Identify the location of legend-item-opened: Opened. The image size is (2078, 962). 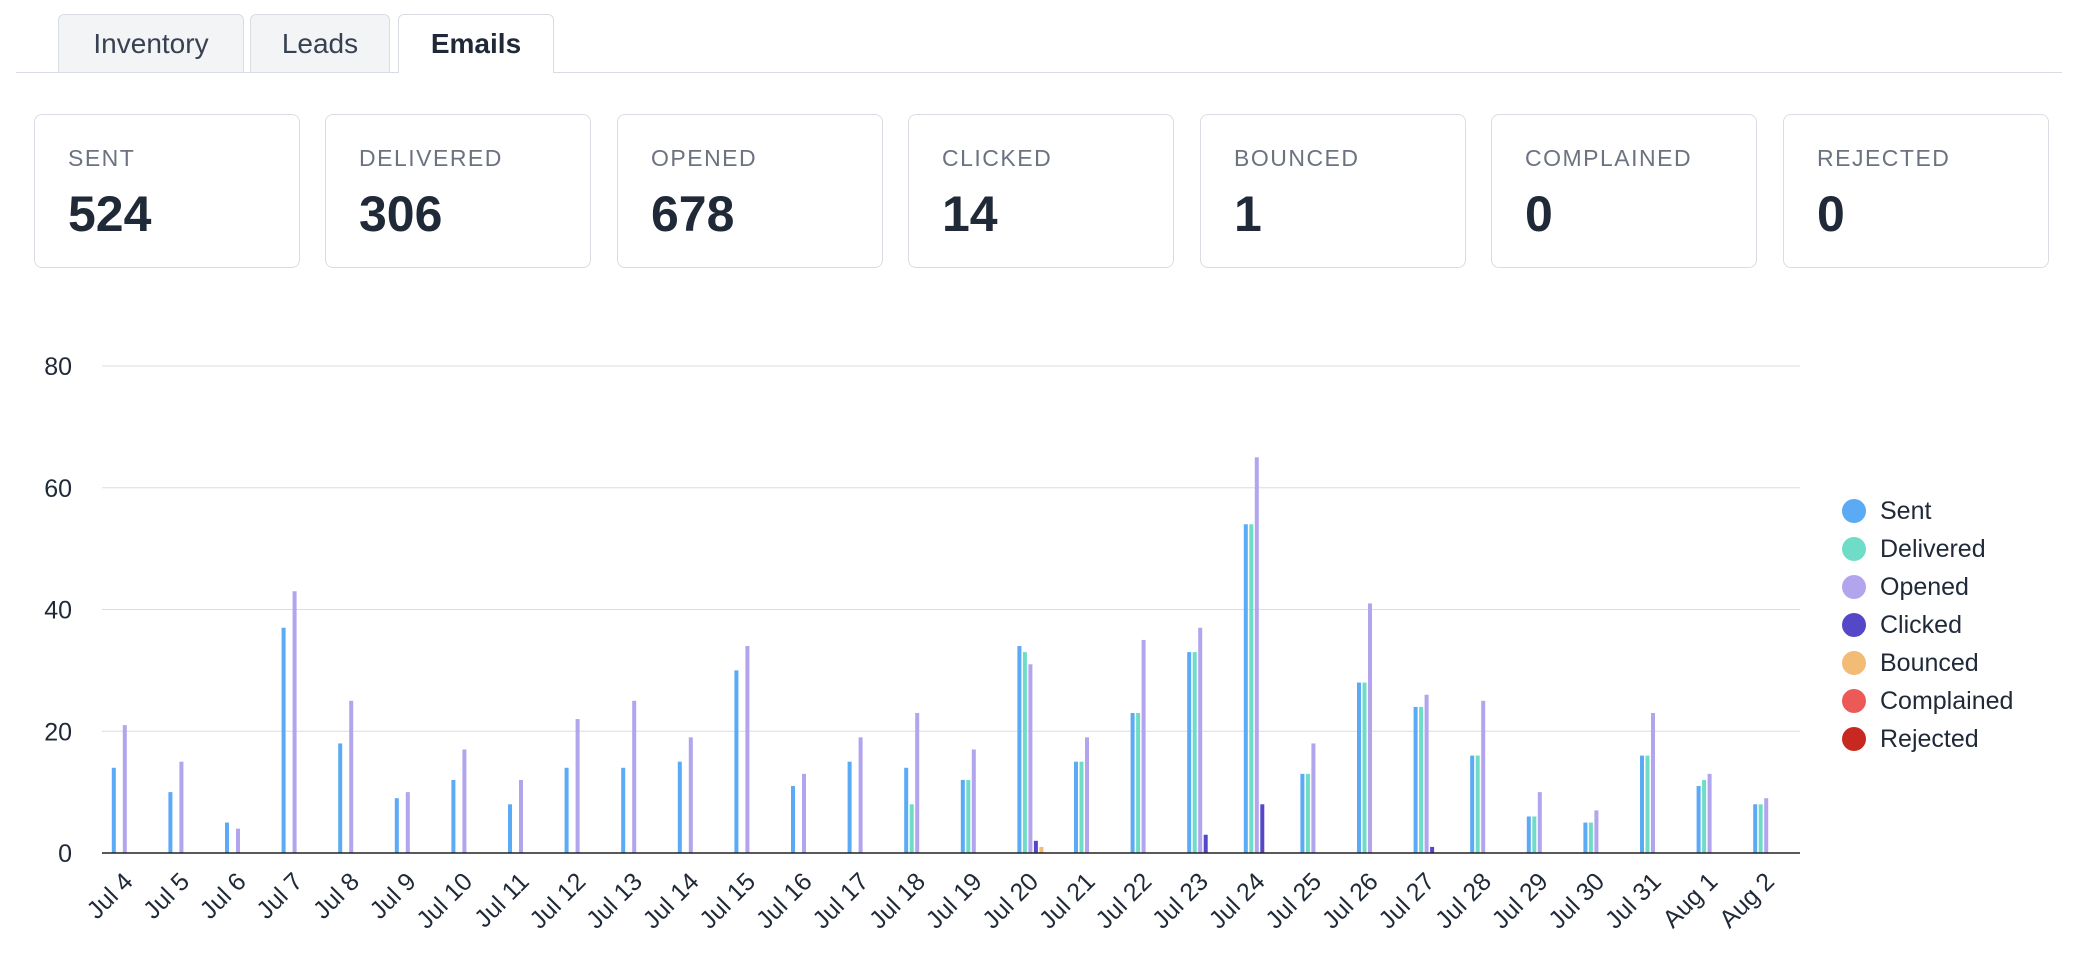
(1927, 587).